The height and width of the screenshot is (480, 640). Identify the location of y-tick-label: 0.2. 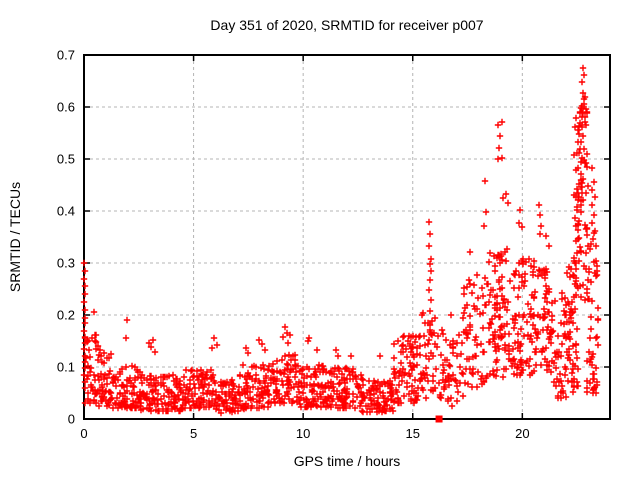
(66, 315).